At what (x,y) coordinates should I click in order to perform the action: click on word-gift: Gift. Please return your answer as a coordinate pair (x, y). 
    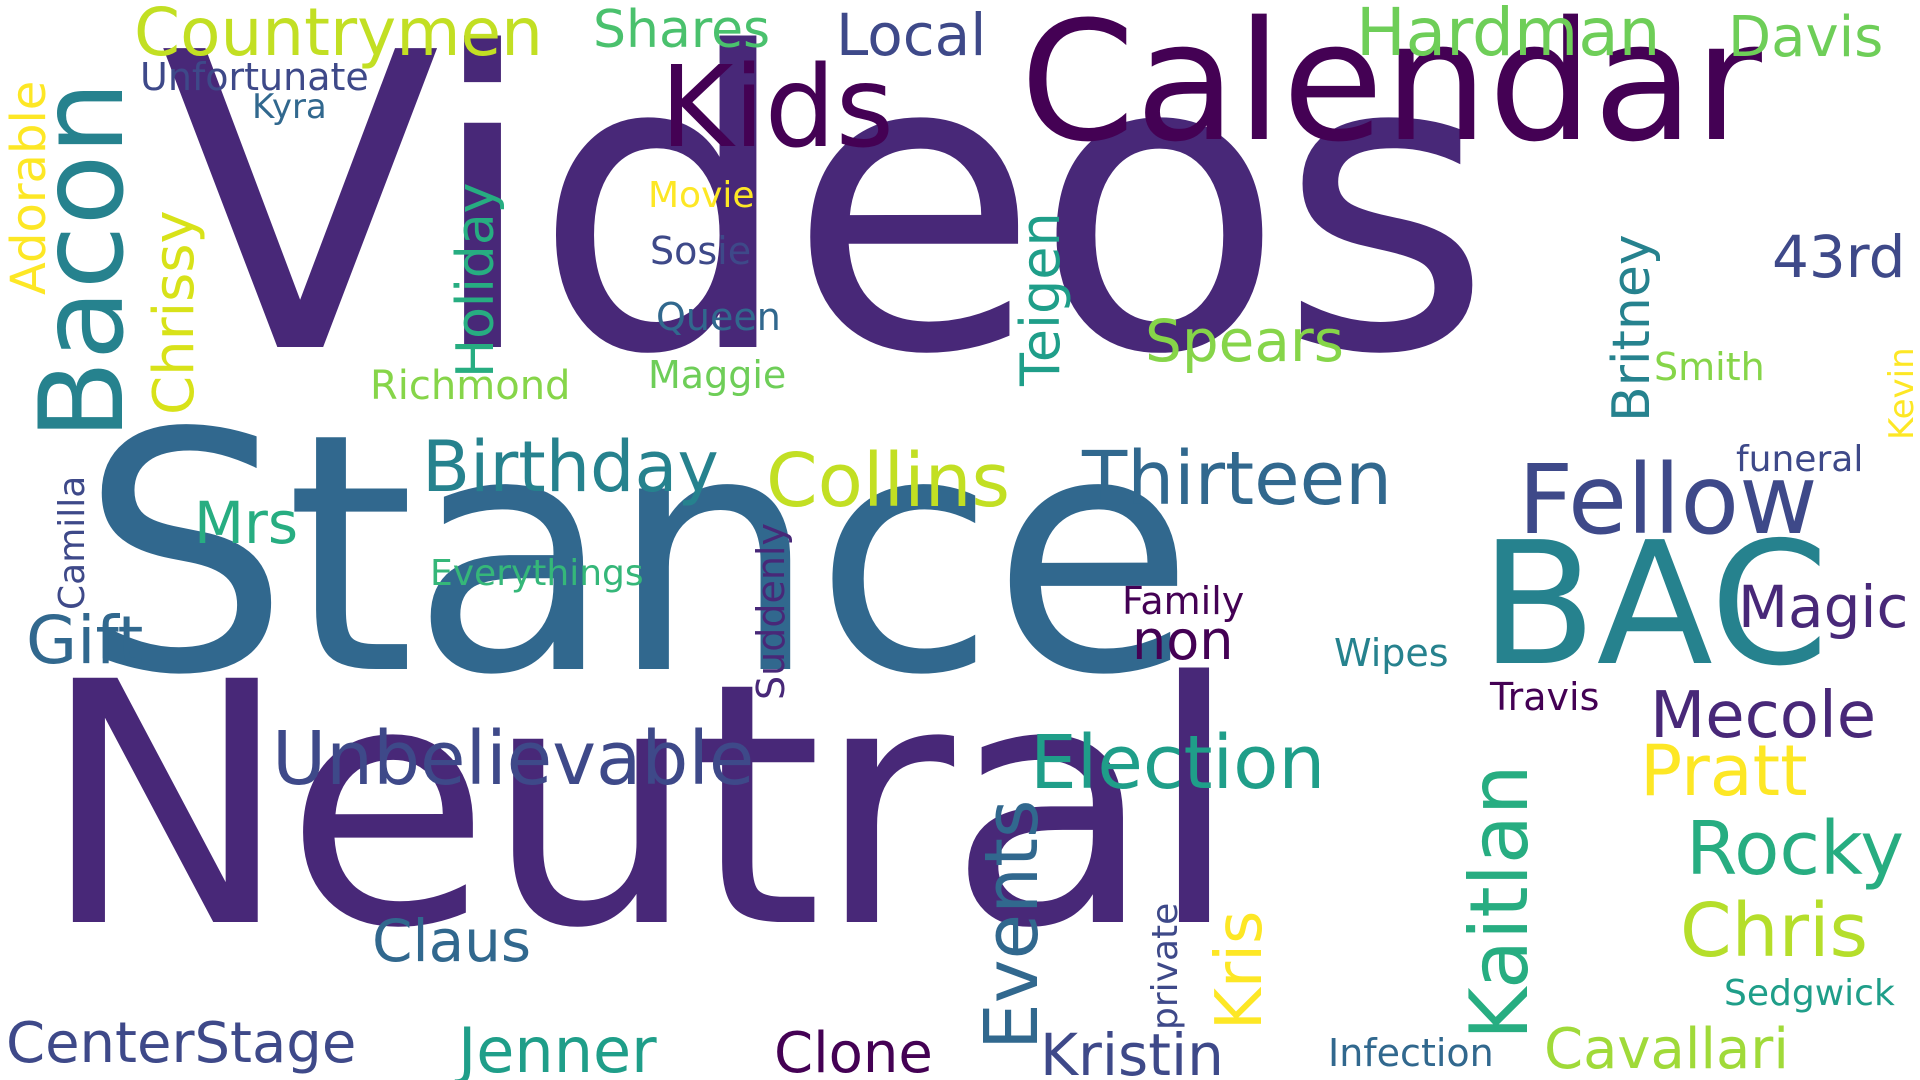
    Looking at the image, I should click on (85, 640).